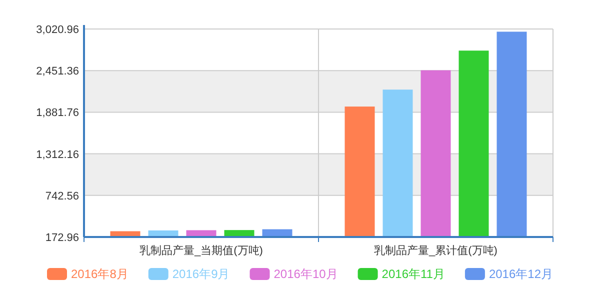 This screenshot has height=300, width=600. Describe the element at coordinates (201, 274) in the screenshot. I see `legend-label: 2016年9月` at that location.